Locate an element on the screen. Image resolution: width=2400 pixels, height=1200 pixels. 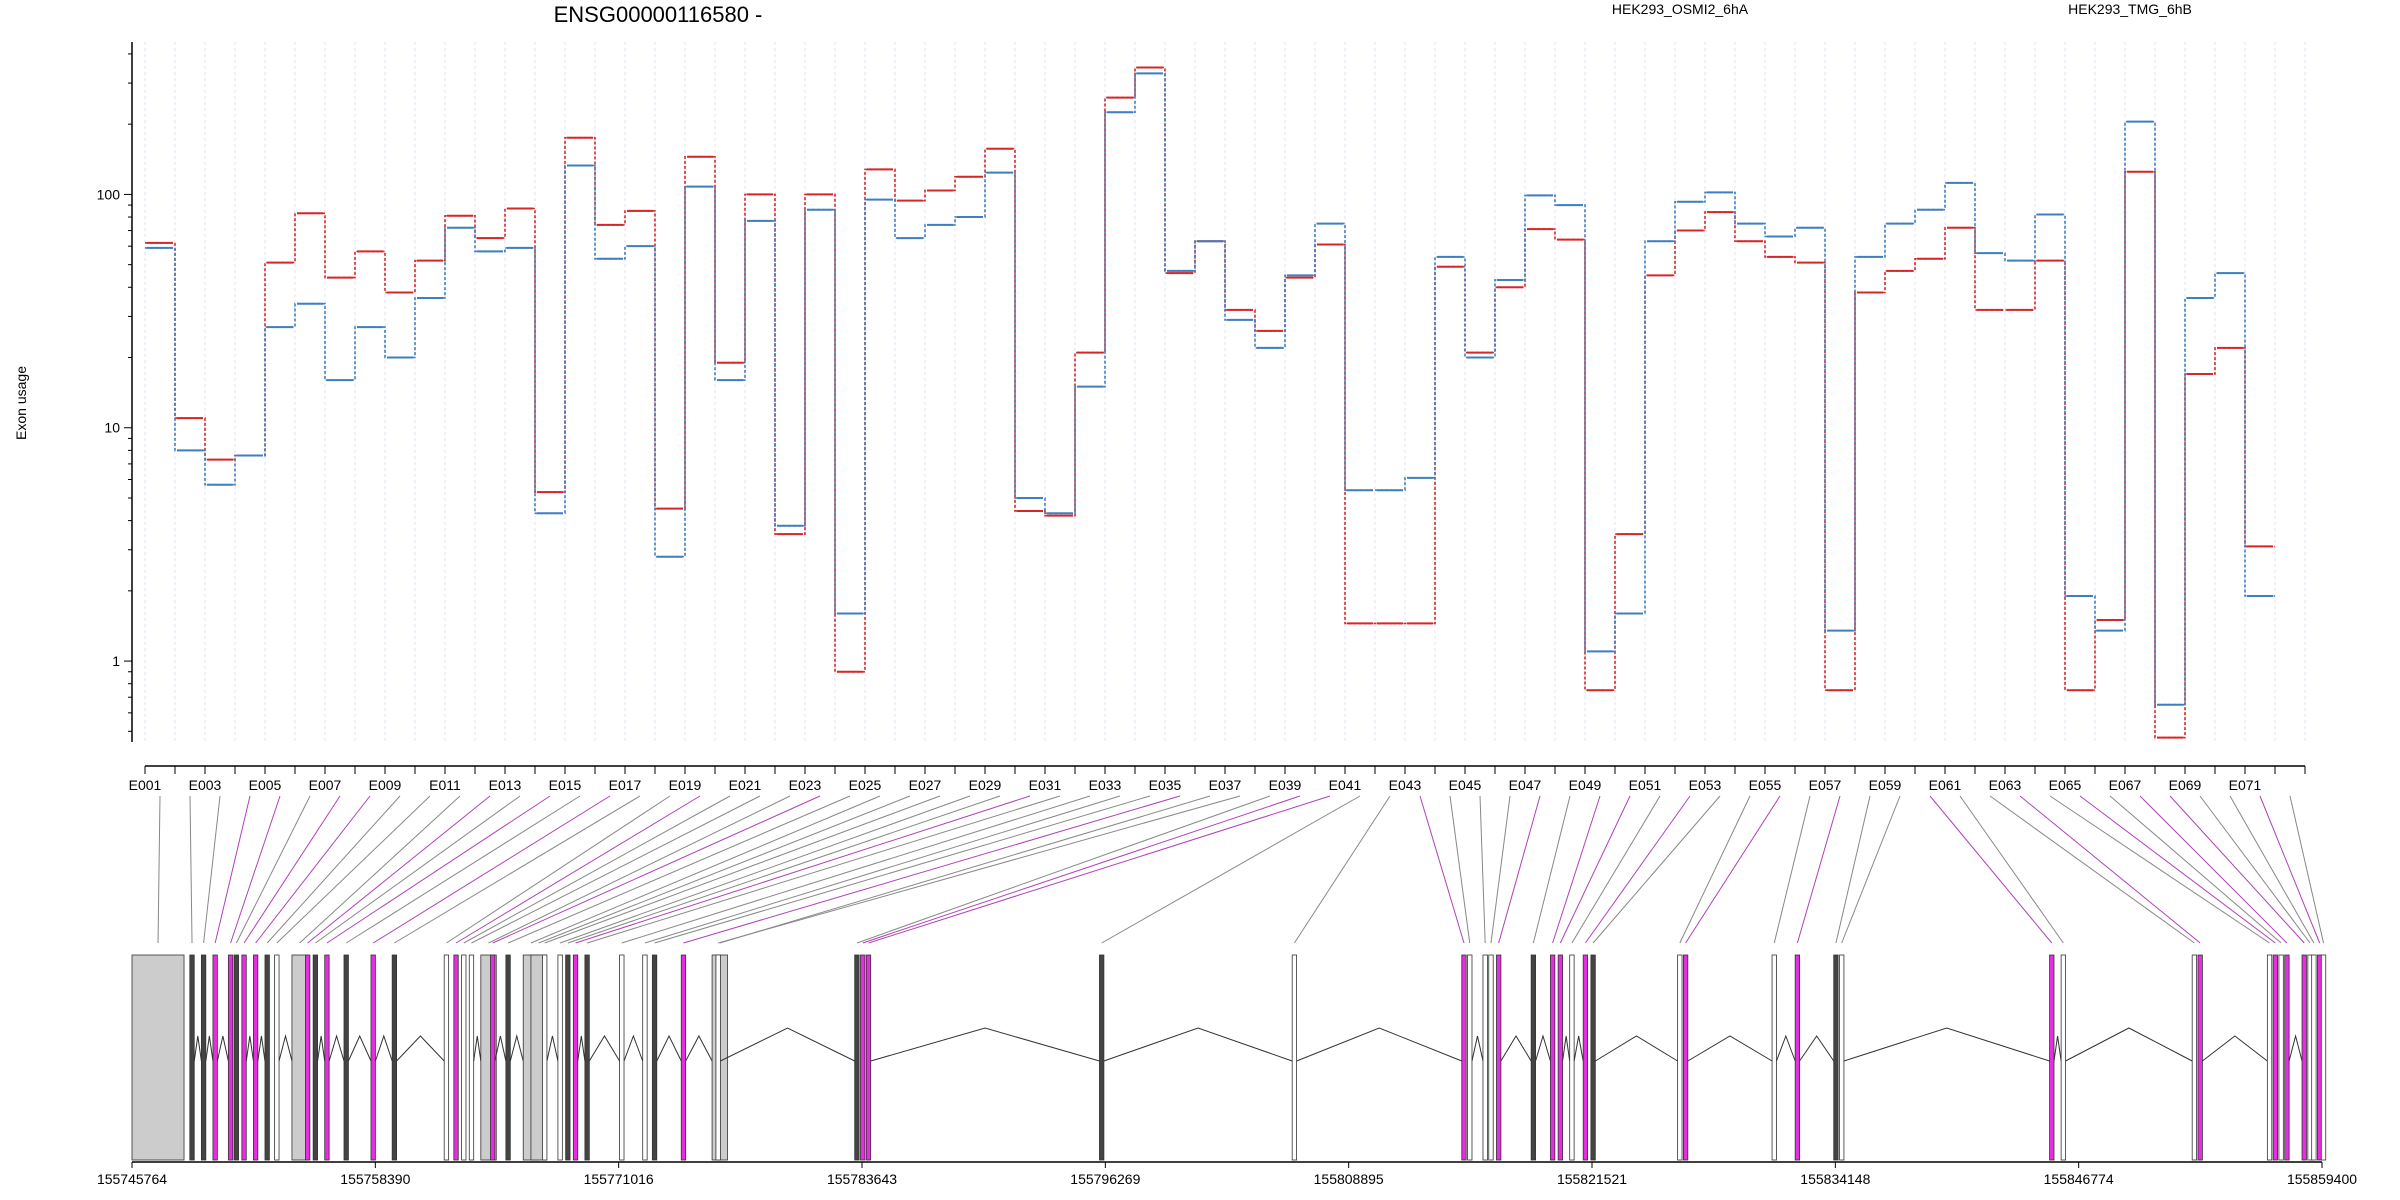
x-tick-label: E053 is located at coordinates (1705, 785).